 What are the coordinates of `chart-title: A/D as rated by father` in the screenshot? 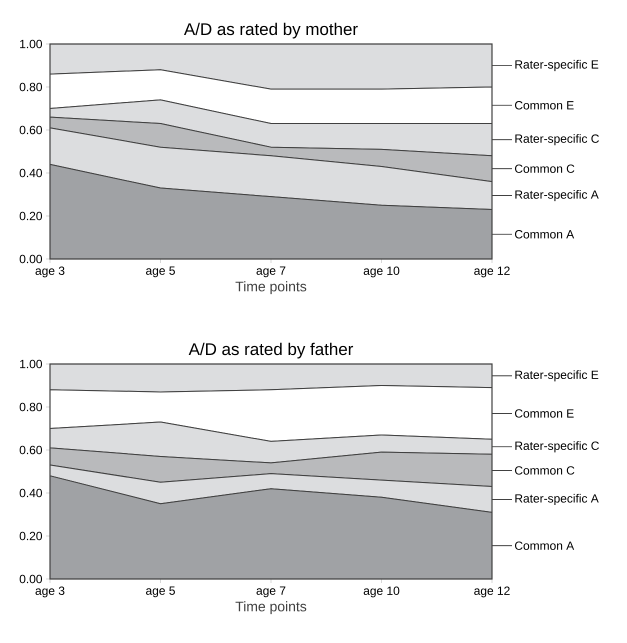 It's located at (271, 350).